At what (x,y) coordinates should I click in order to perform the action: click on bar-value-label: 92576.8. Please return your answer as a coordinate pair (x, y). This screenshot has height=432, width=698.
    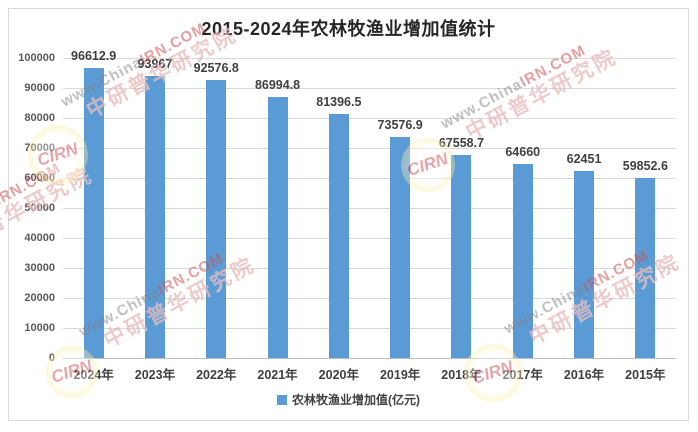
    Looking at the image, I should click on (216, 68).